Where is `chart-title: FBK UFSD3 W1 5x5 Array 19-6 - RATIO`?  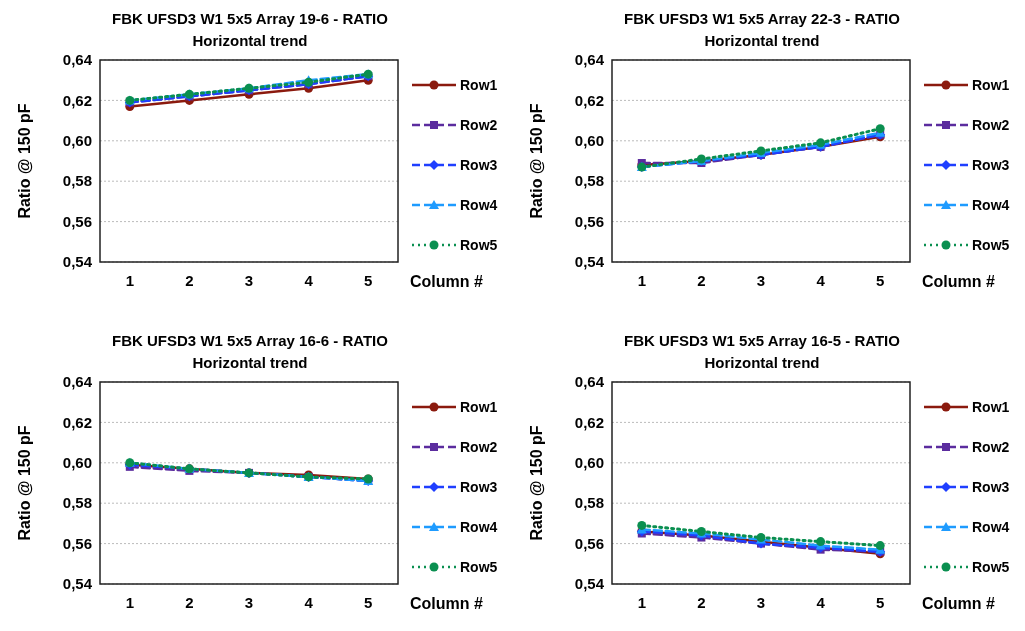 chart-title: FBK UFSD3 W1 5x5 Array 19-6 - RATIO is located at coordinates (250, 18).